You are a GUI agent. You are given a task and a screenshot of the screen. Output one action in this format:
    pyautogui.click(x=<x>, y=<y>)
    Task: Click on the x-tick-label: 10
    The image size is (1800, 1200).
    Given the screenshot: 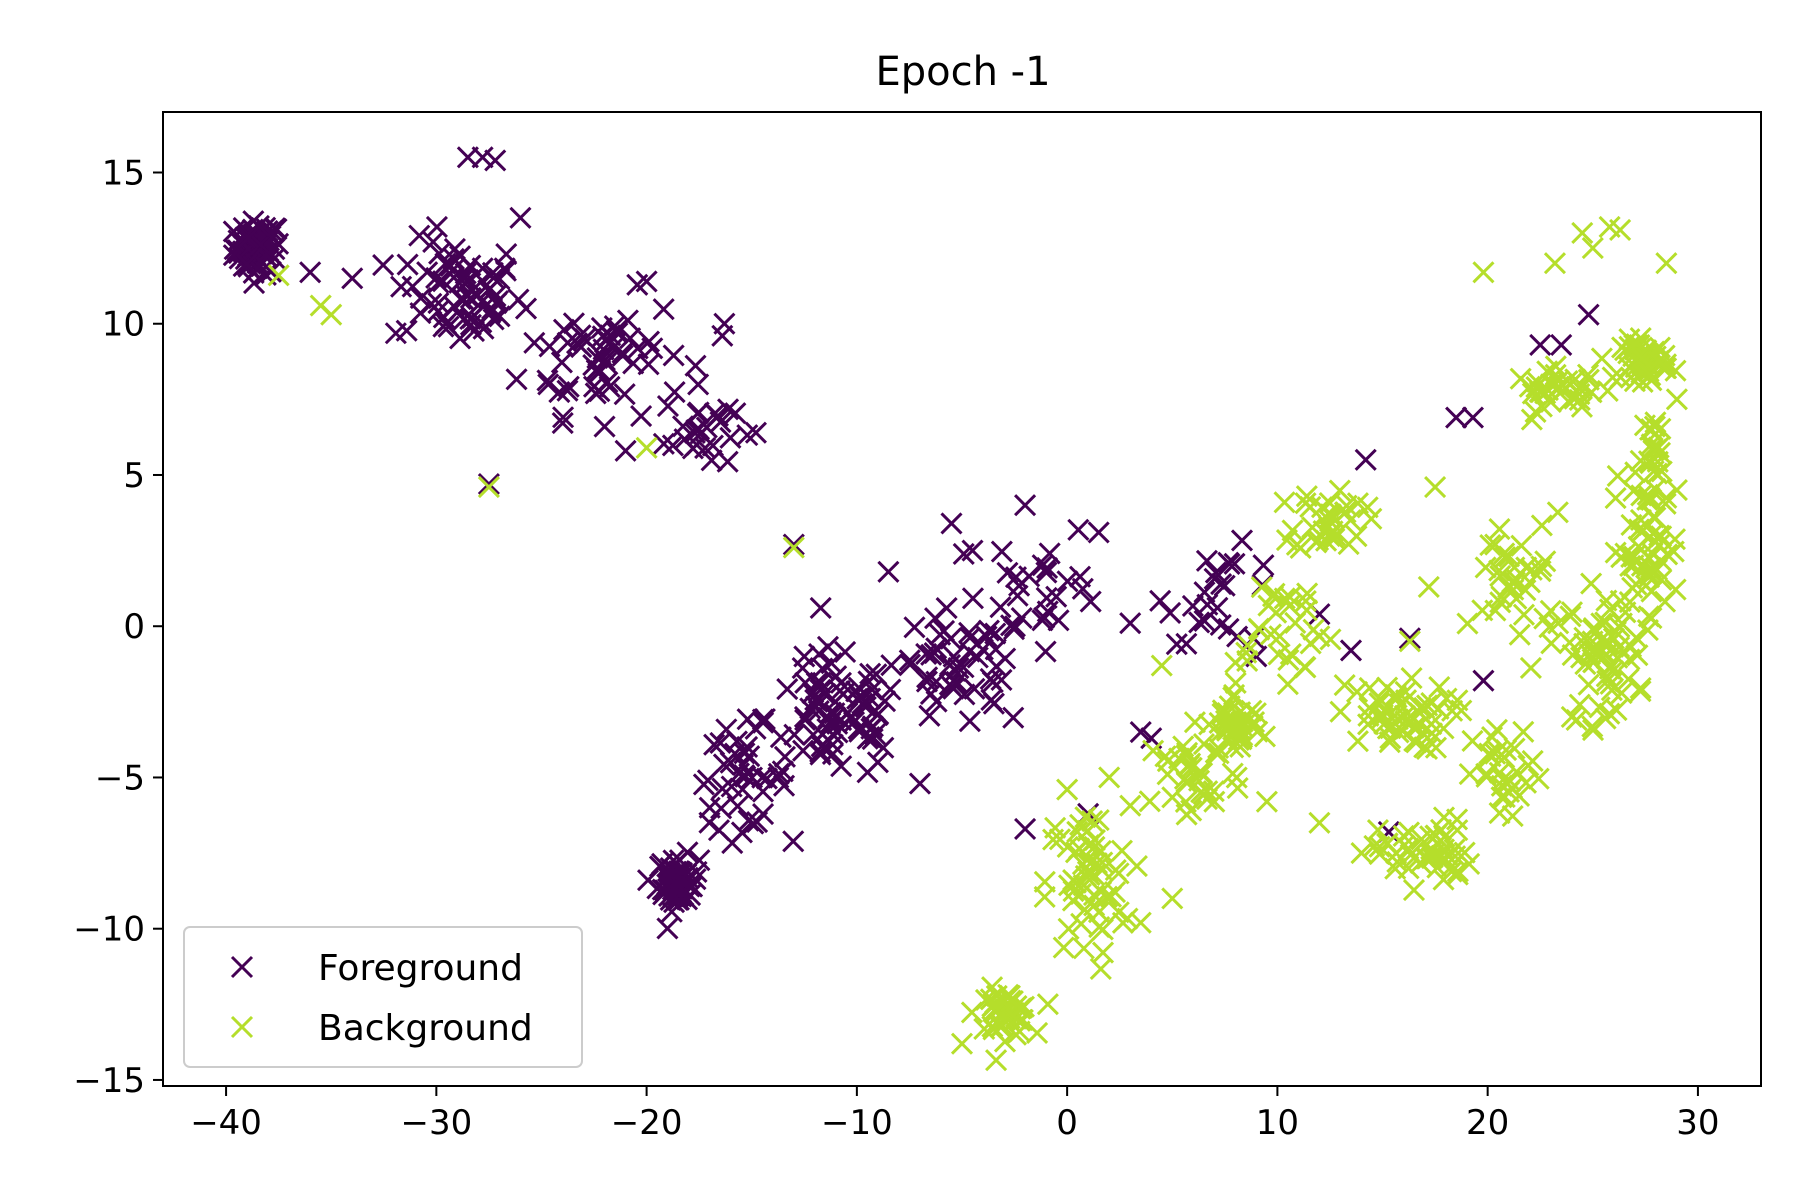 What is the action you would take?
    pyautogui.click(x=1277, y=1123)
    